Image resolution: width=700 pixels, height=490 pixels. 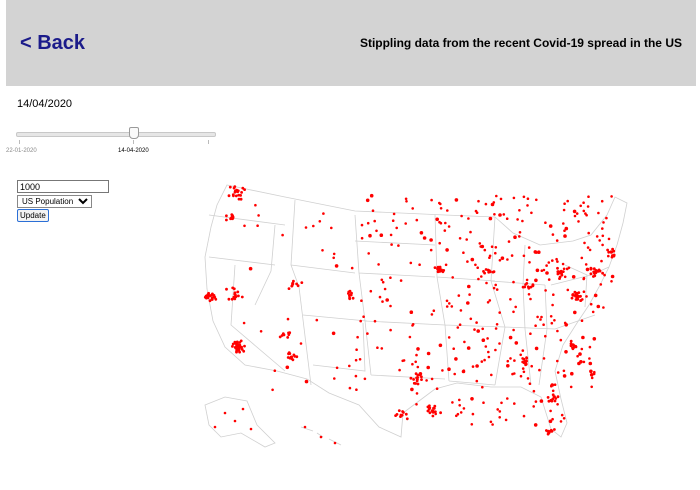 What do you see at coordinates (134, 133) in the screenshot?
I see `slider-thumb` at bounding box center [134, 133].